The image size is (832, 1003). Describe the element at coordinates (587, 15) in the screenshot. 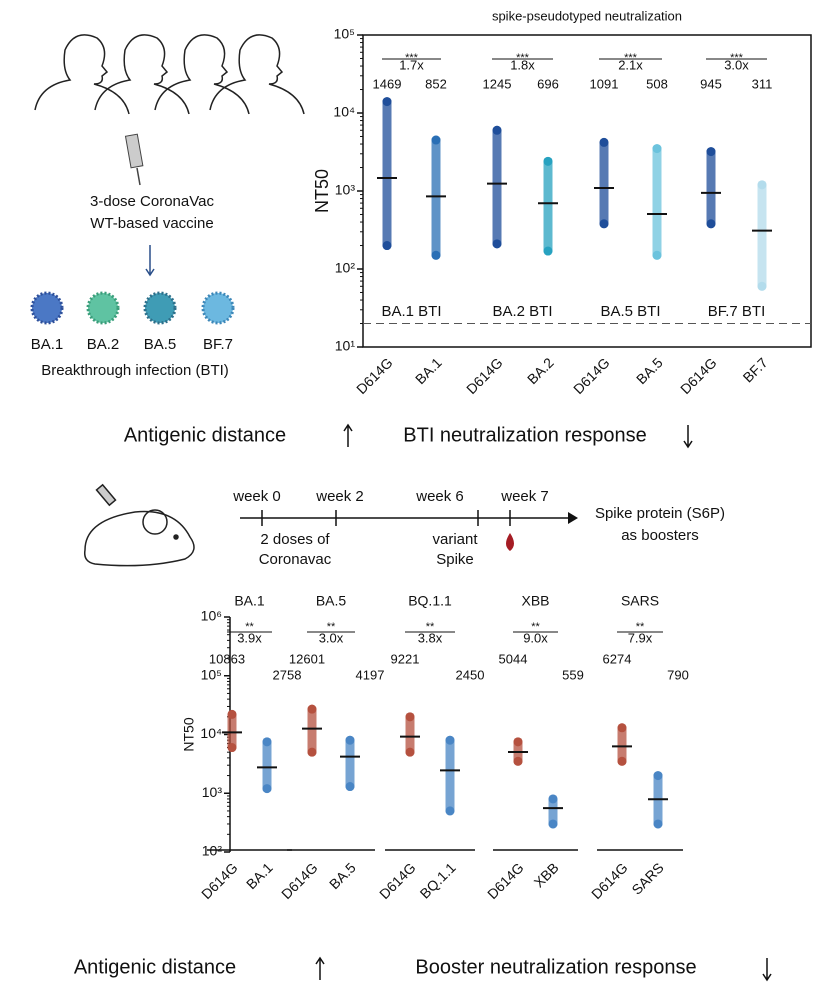

I see `chart-title: spike-pseudotyped neutralization` at that location.